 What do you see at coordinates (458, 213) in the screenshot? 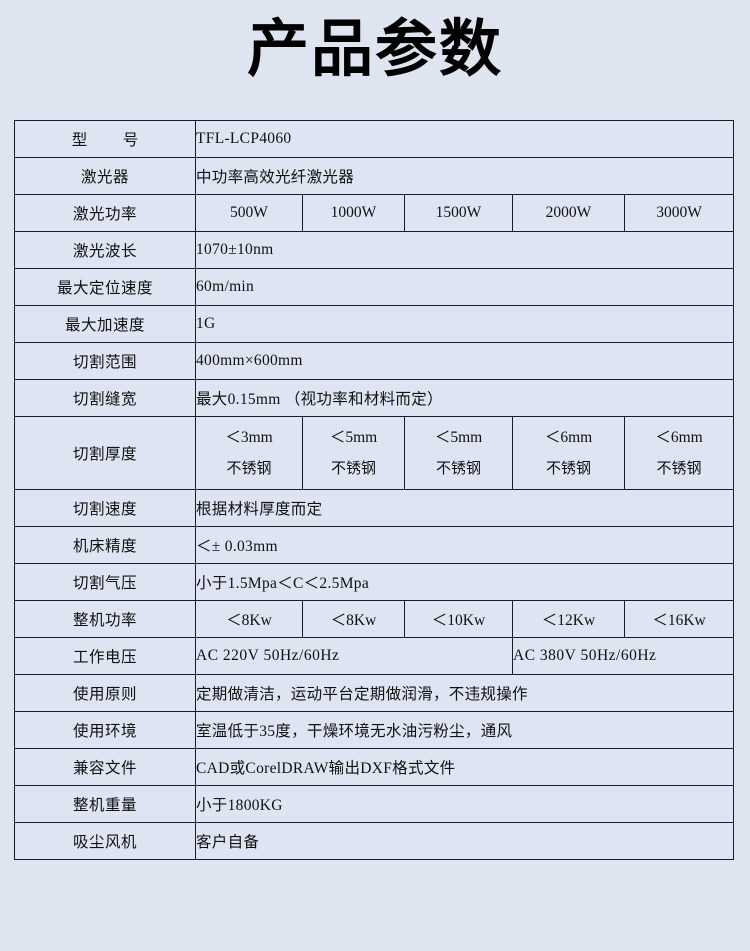
I see `laser-power-cell: 1500W` at bounding box center [458, 213].